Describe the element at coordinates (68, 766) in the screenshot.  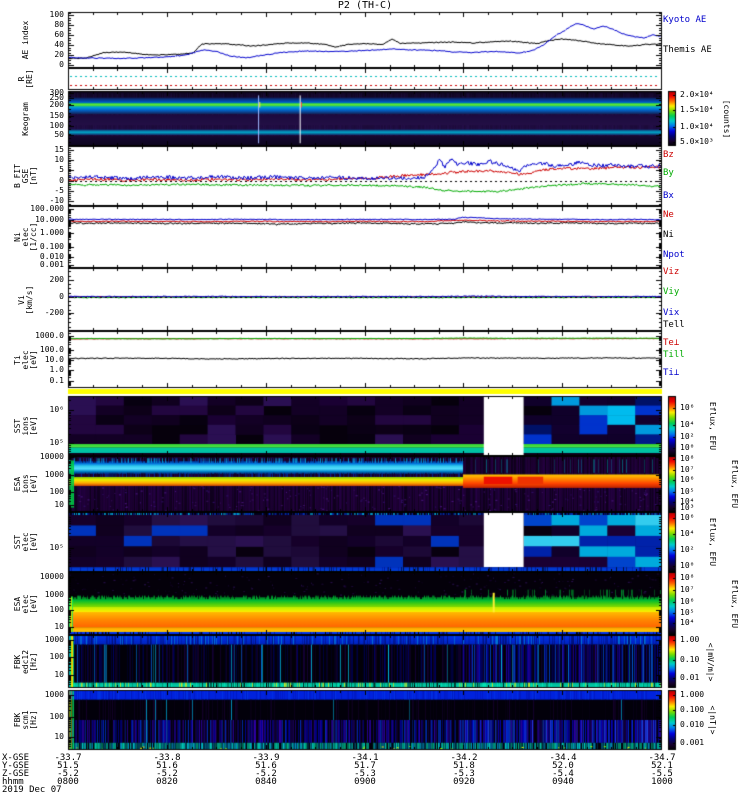
I see `axis-col-ygse: 51.5` at that location.